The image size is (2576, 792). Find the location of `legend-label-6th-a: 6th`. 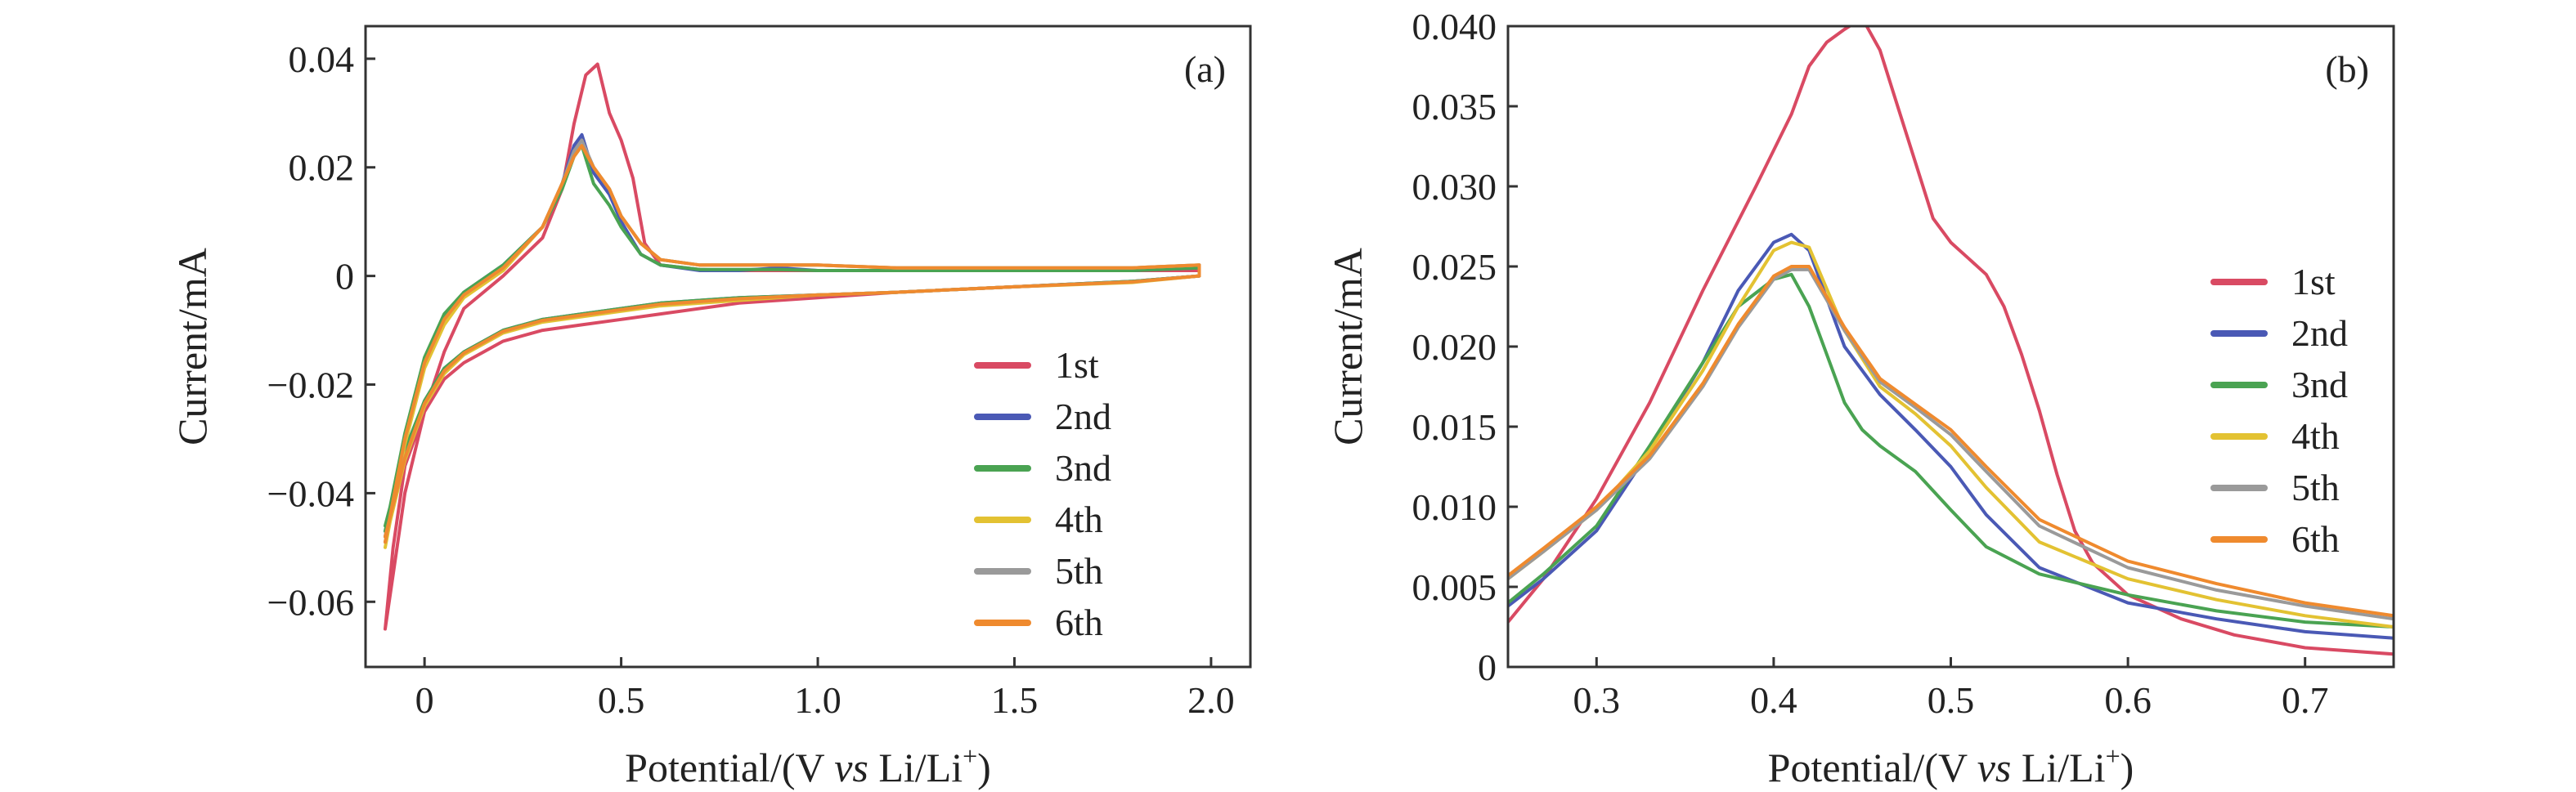

legend-label-6th-a: 6th is located at coordinates (1079, 622).